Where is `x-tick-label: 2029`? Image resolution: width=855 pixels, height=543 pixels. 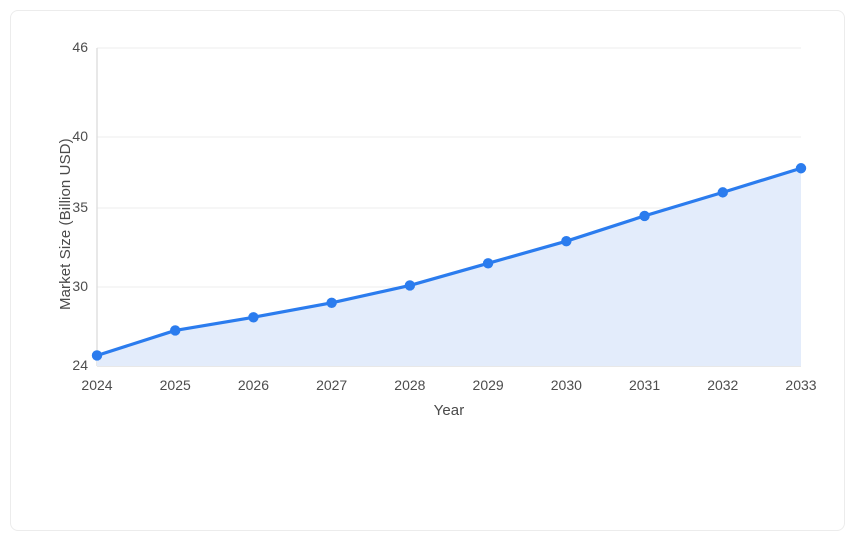
x-tick-label: 2029 is located at coordinates (488, 385).